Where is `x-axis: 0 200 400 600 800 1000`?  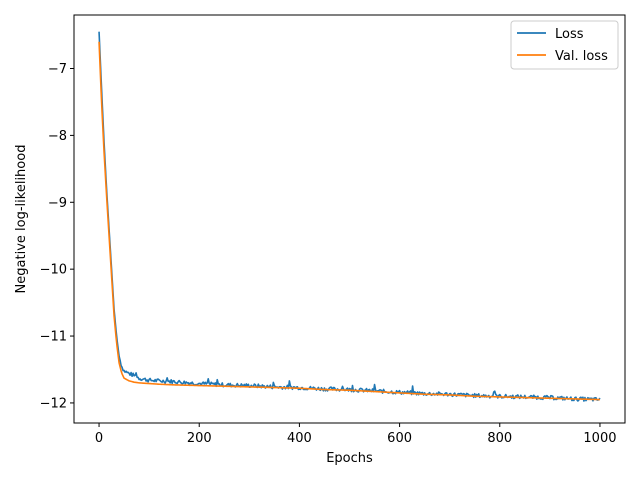 x-axis: 0 200 400 600 800 1000 is located at coordinates (356, 434).